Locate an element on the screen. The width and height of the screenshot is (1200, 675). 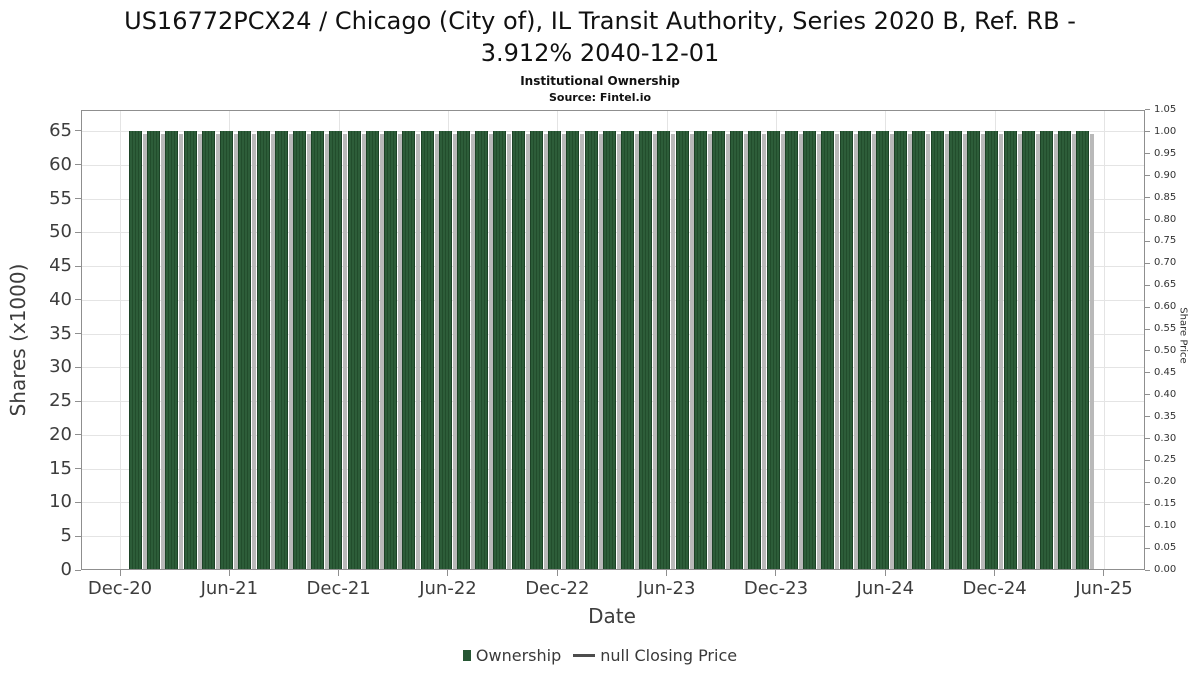
y-tick-label: 10 is located at coordinates (60, 502).